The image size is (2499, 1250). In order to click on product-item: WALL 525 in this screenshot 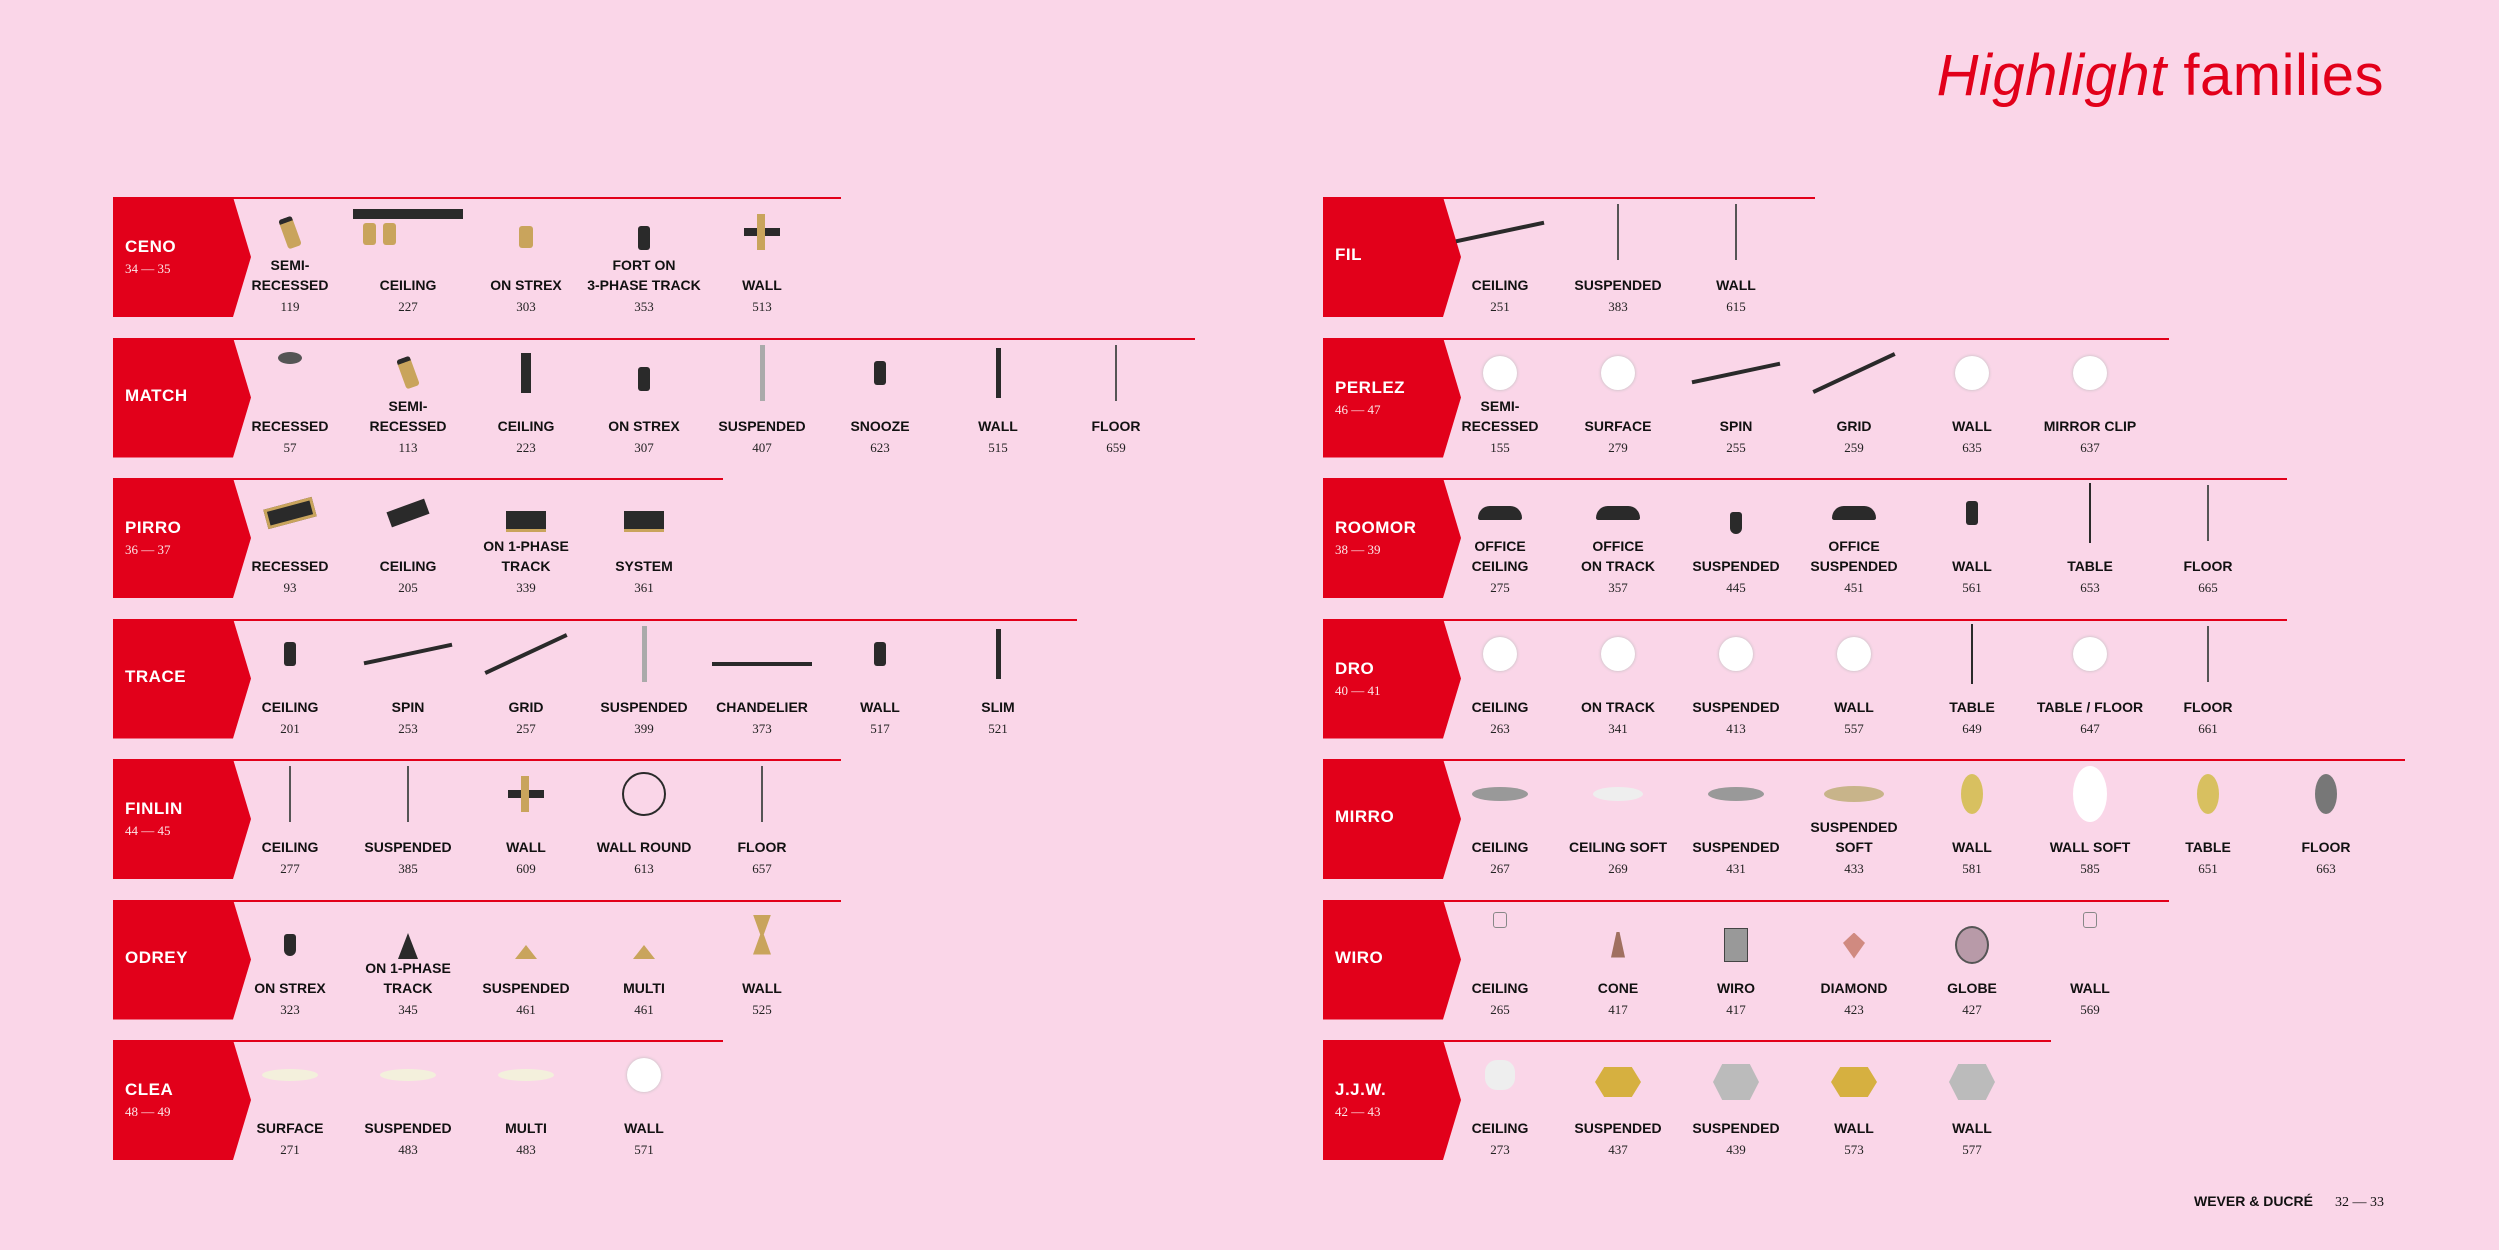, I will do `click(762, 960)`.